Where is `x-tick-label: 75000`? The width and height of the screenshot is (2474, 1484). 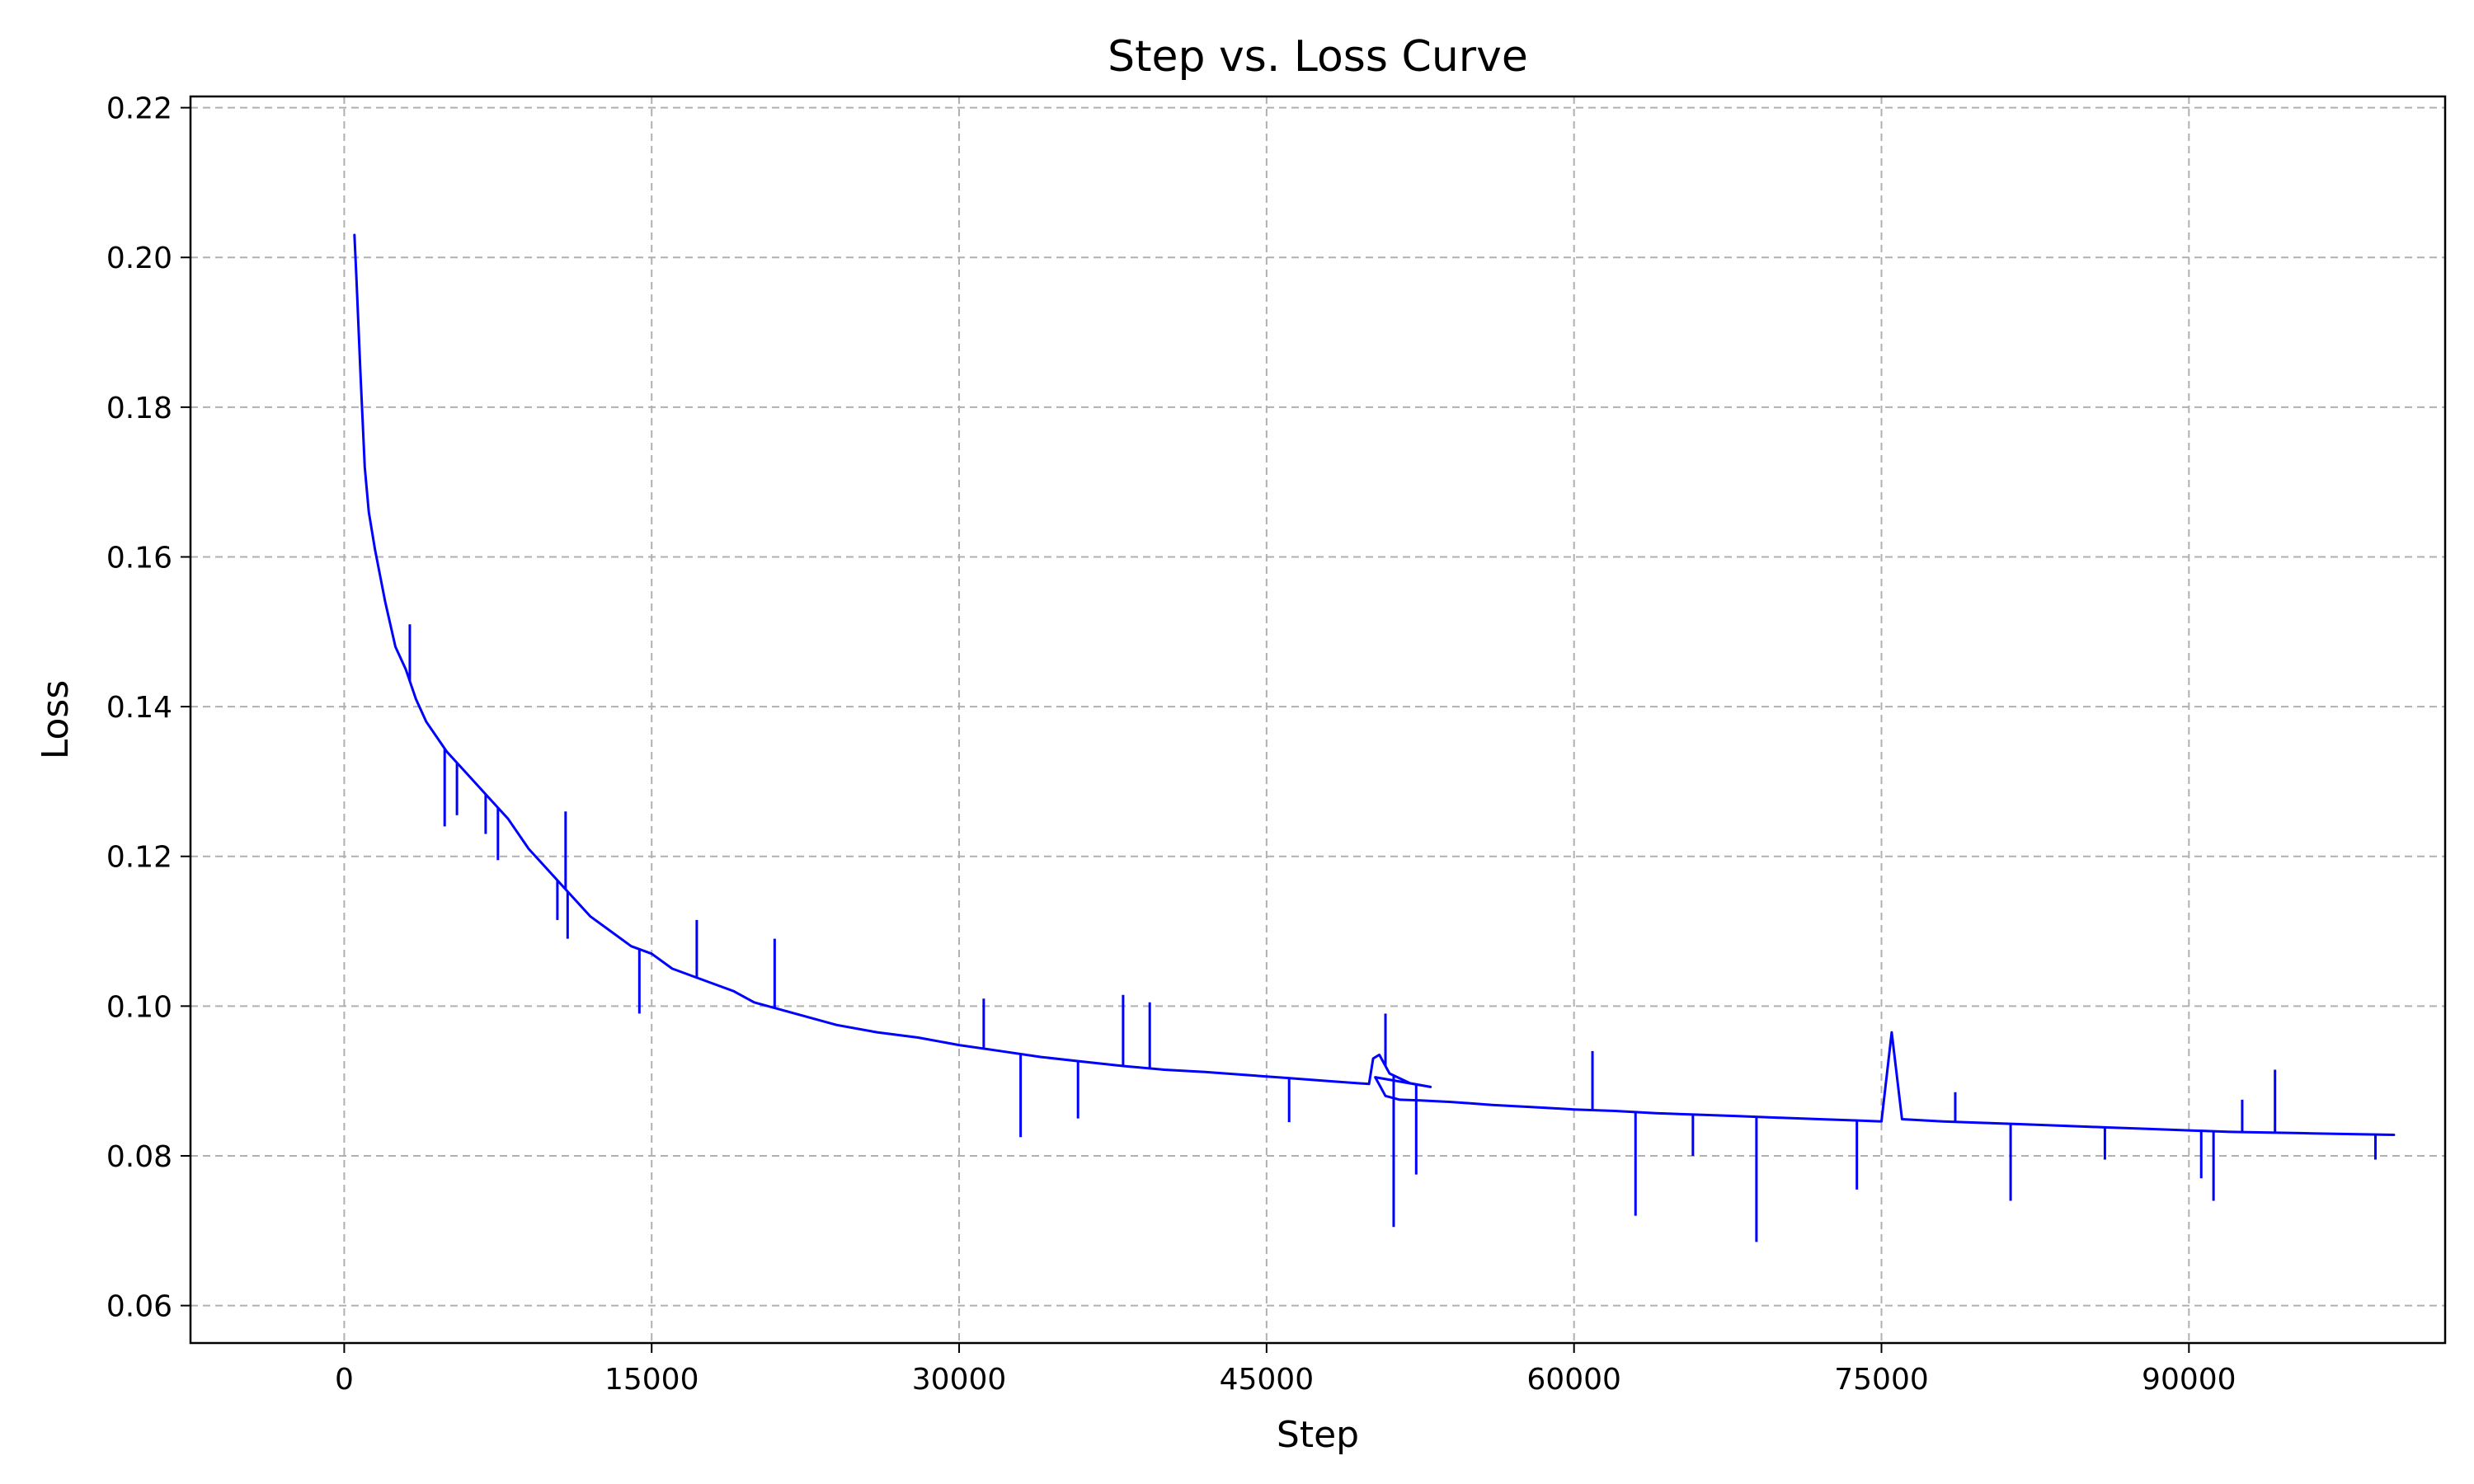
x-tick-label: 75000 is located at coordinates (1881, 1380).